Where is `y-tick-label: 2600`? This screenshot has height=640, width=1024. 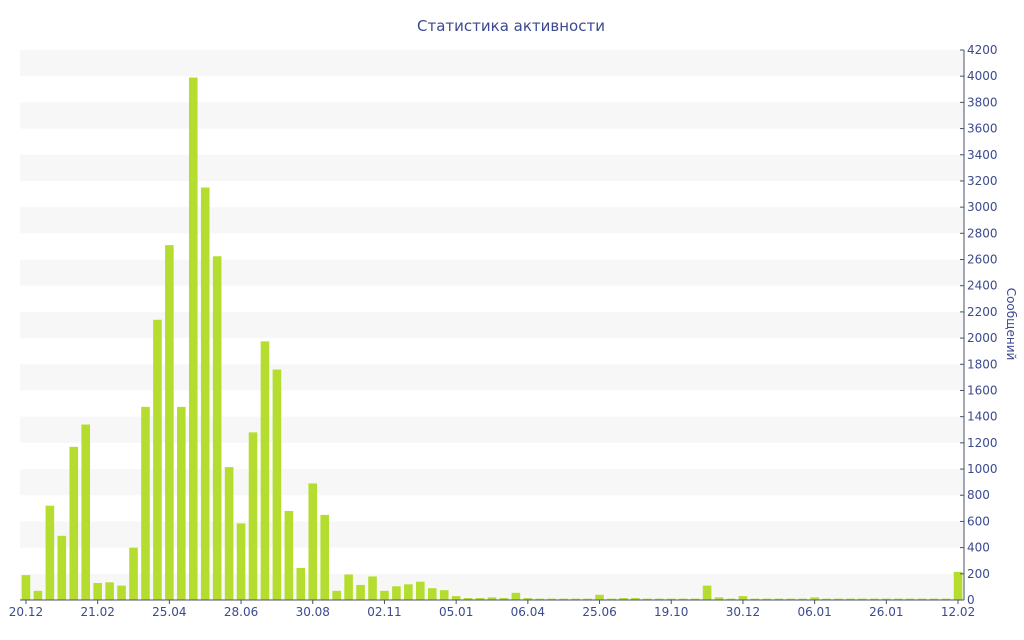
y-tick-label: 2600 is located at coordinates (982, 260).